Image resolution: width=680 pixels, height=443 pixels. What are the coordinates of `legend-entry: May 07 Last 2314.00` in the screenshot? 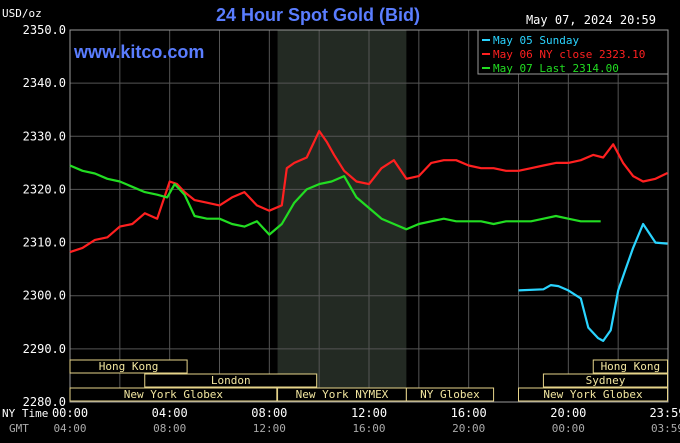 It's located at (556, 68).